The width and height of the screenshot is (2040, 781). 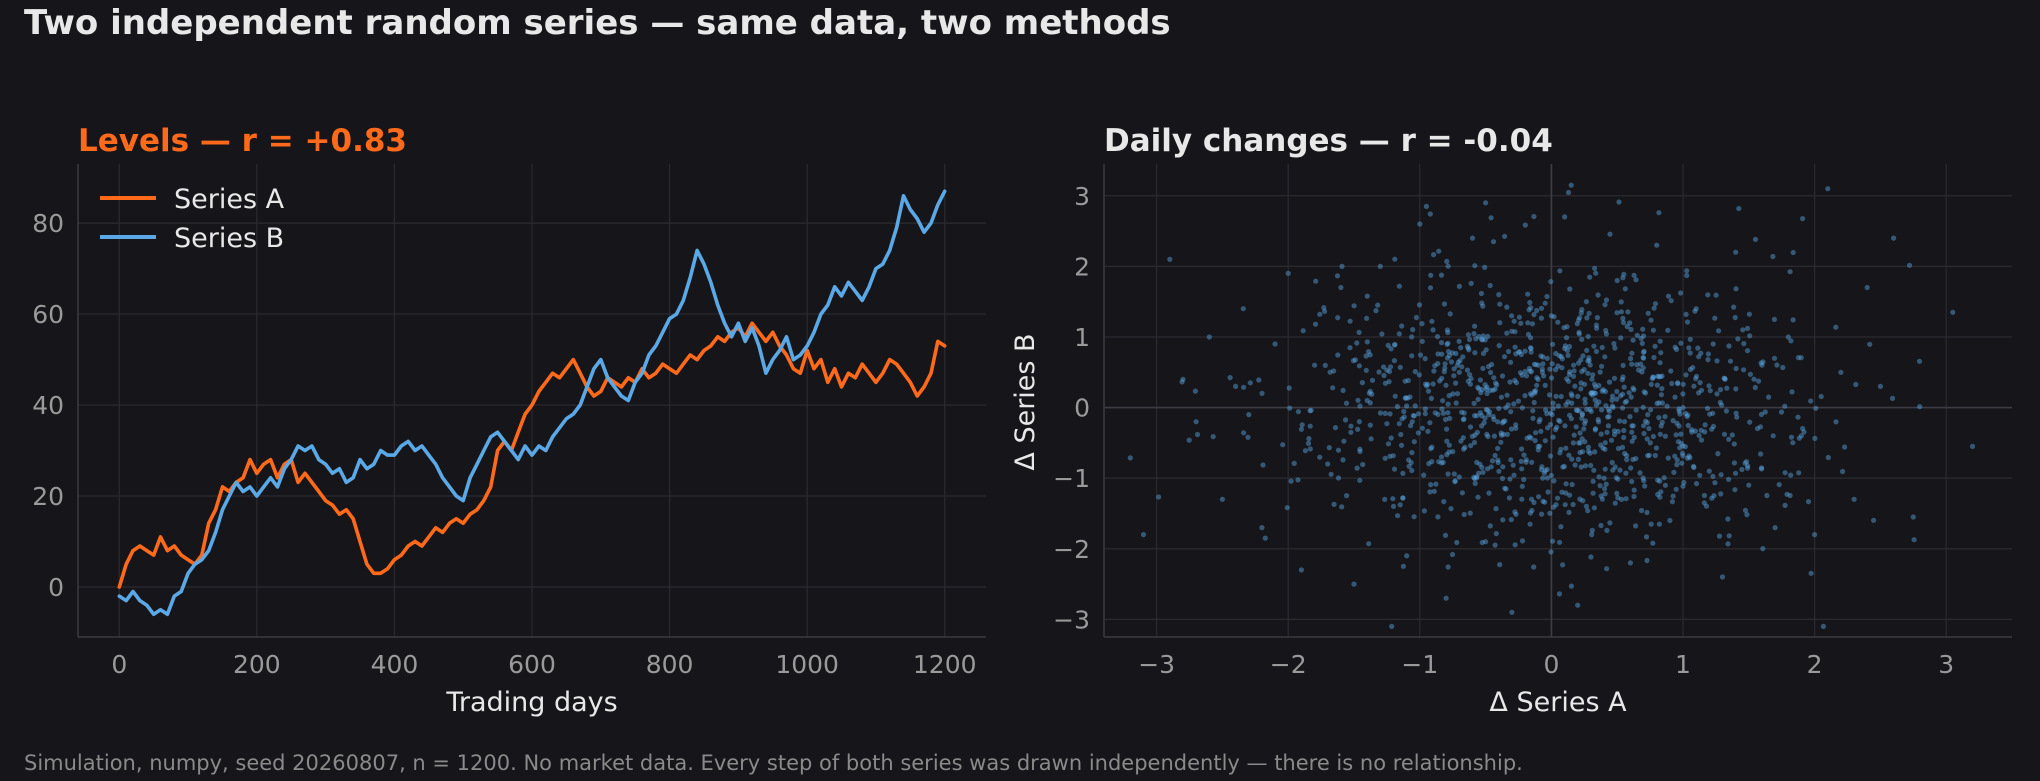 I want to click on levels-ytick-label: 80, so click(x=48, y=223).